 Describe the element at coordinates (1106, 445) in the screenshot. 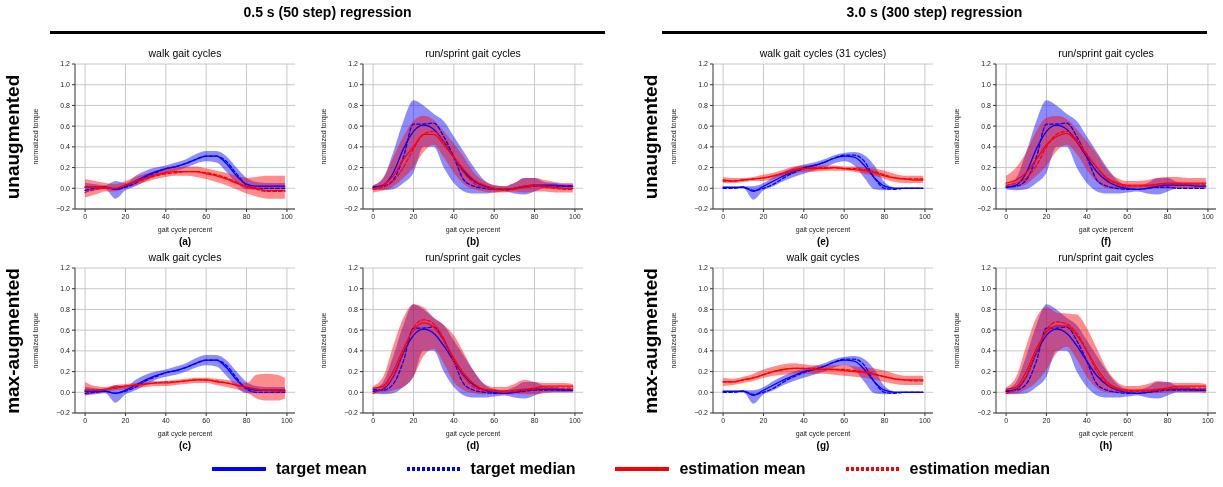

I see `text: (h)` at that location.